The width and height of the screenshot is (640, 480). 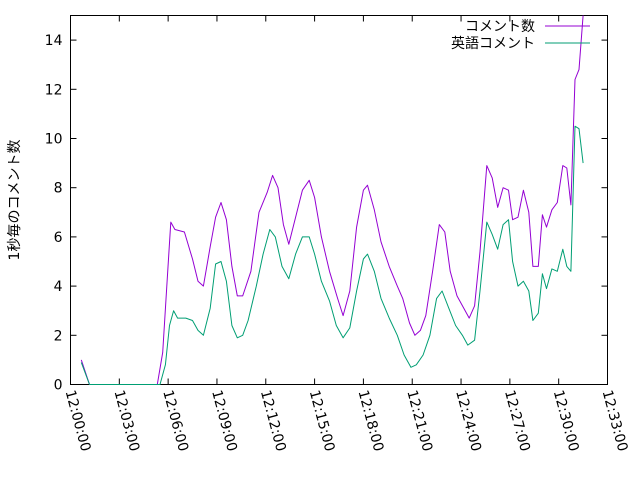 What do you see at coordinates (54, 41) in the screenshot?
I see `y-tick-label: 14` at bounding box center [54, 41].